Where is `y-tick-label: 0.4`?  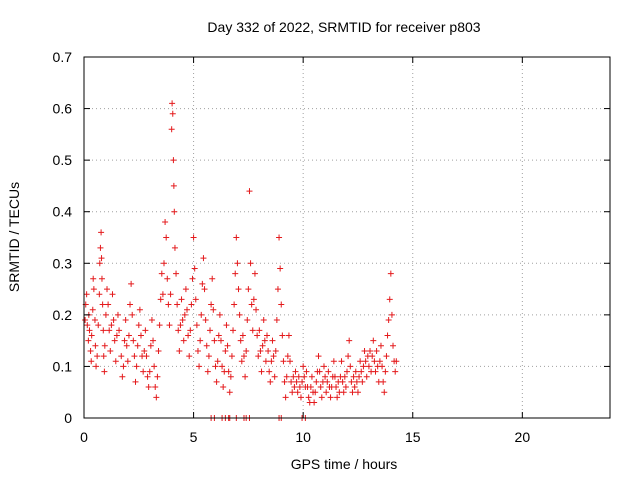
y-tick-label: 0.4 is located at coordinates (63, 212).